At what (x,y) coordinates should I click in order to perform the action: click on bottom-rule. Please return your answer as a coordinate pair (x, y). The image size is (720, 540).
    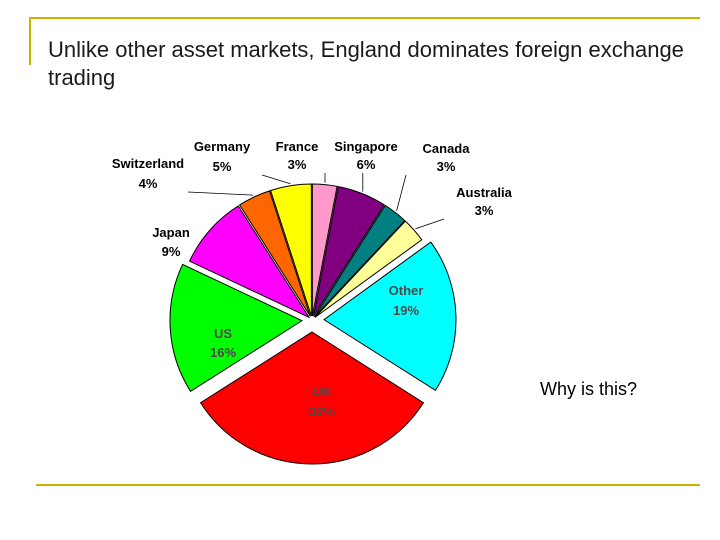
    Looking at the image, I should click on (368, 485).